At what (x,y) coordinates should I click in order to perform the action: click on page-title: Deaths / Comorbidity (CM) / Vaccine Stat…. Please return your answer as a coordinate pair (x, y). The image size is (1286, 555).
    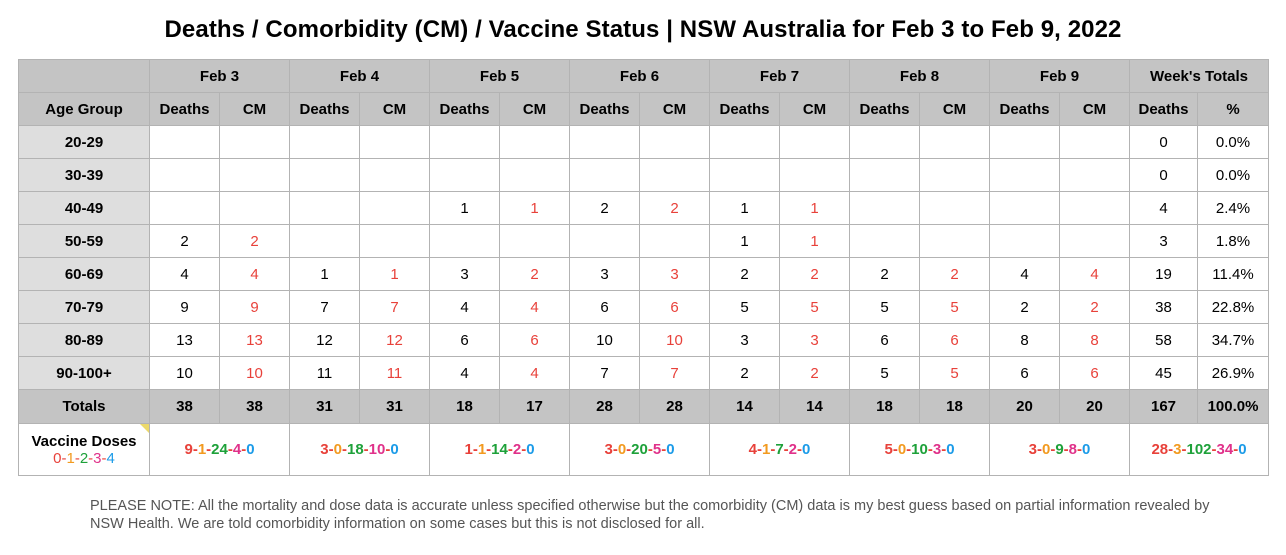
    Looking at the image, I should click on (643, 29).